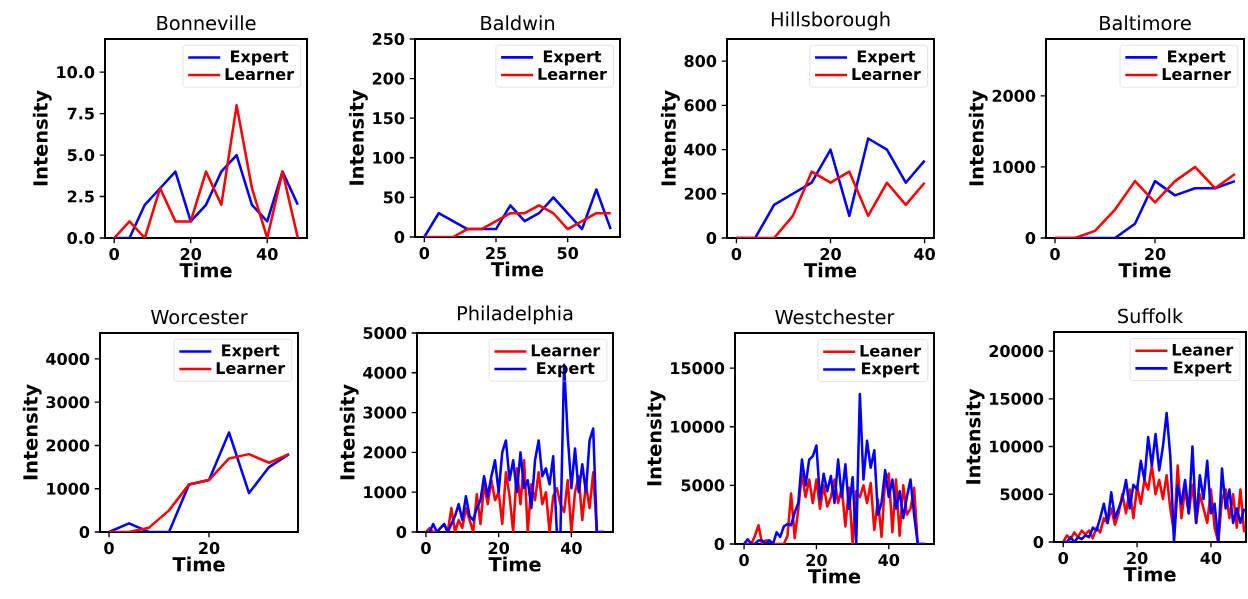 The width and height of the screenshot is (1248, 599). Describe the element at coordinates (700, 149) in the screenshot. I see `y-tick-label: 400` at that location.